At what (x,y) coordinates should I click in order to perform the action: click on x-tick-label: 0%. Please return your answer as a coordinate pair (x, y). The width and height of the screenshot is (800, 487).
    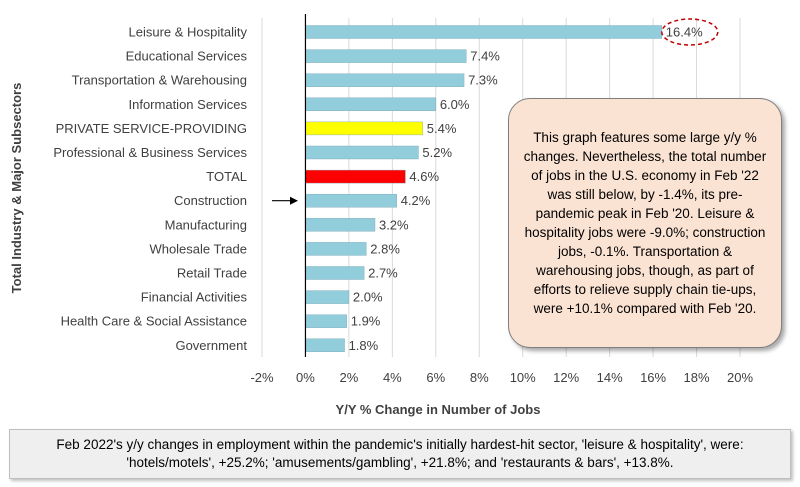
    Looking at the image, I should click on (305, 377).